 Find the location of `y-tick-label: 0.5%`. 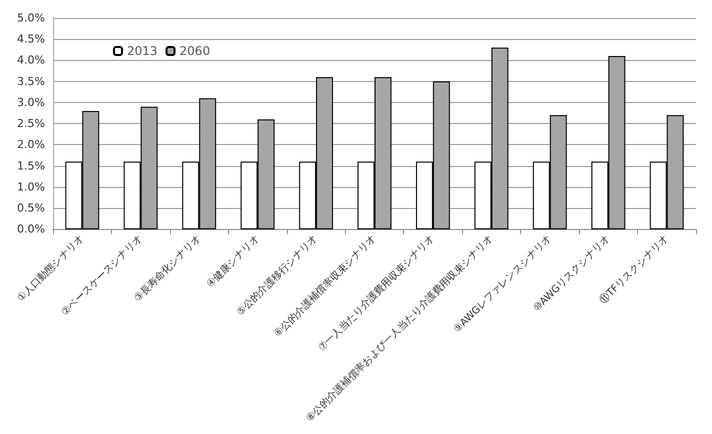

y-tick-label: 0.5% is located at coordinates (31, 208).